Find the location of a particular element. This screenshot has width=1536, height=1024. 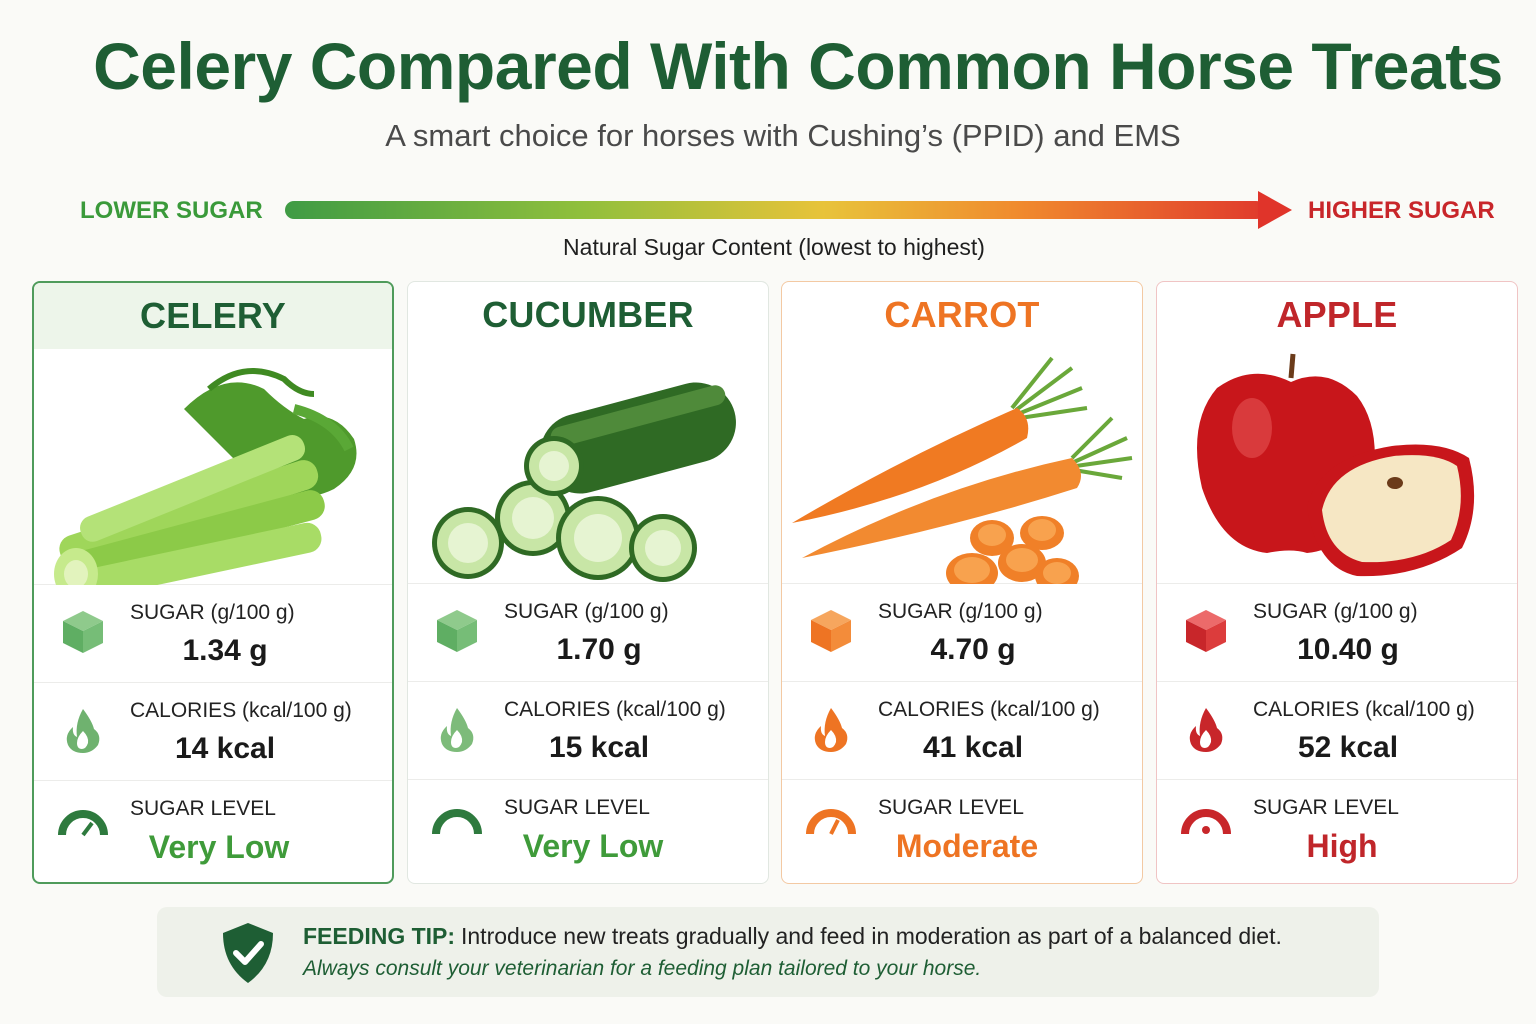

sugar-level-row: SUGAR LEVEL High is located at coordinates (1337, 830).